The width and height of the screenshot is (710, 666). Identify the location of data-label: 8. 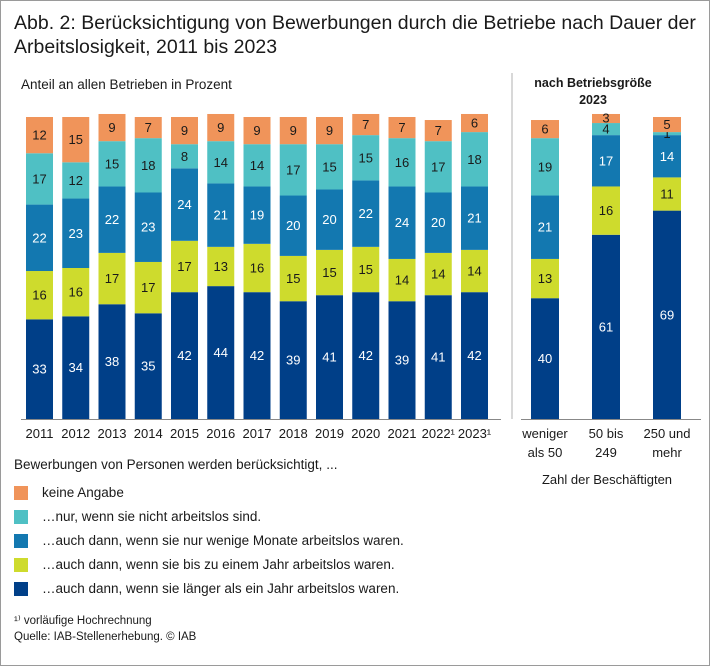
(184, 156).